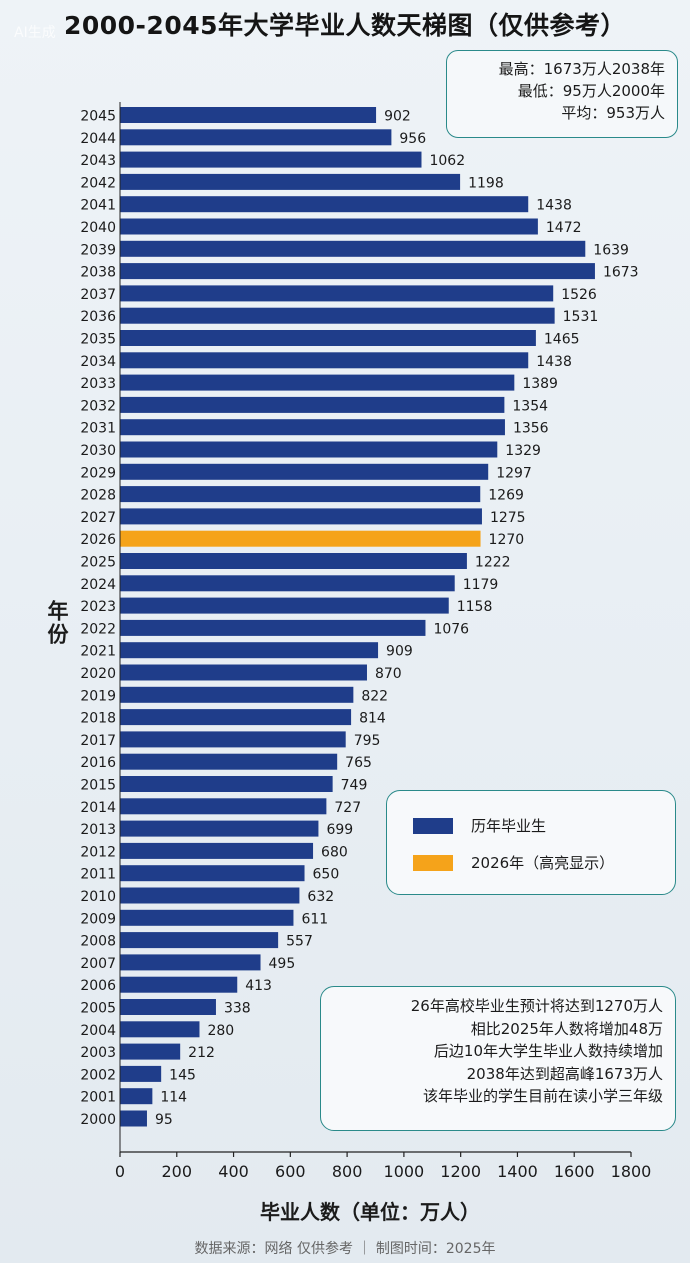 Image resolution: width=690 pixels, height=1263 pixels. I want to click on year-label-2017: 2017, so click(98, 741).